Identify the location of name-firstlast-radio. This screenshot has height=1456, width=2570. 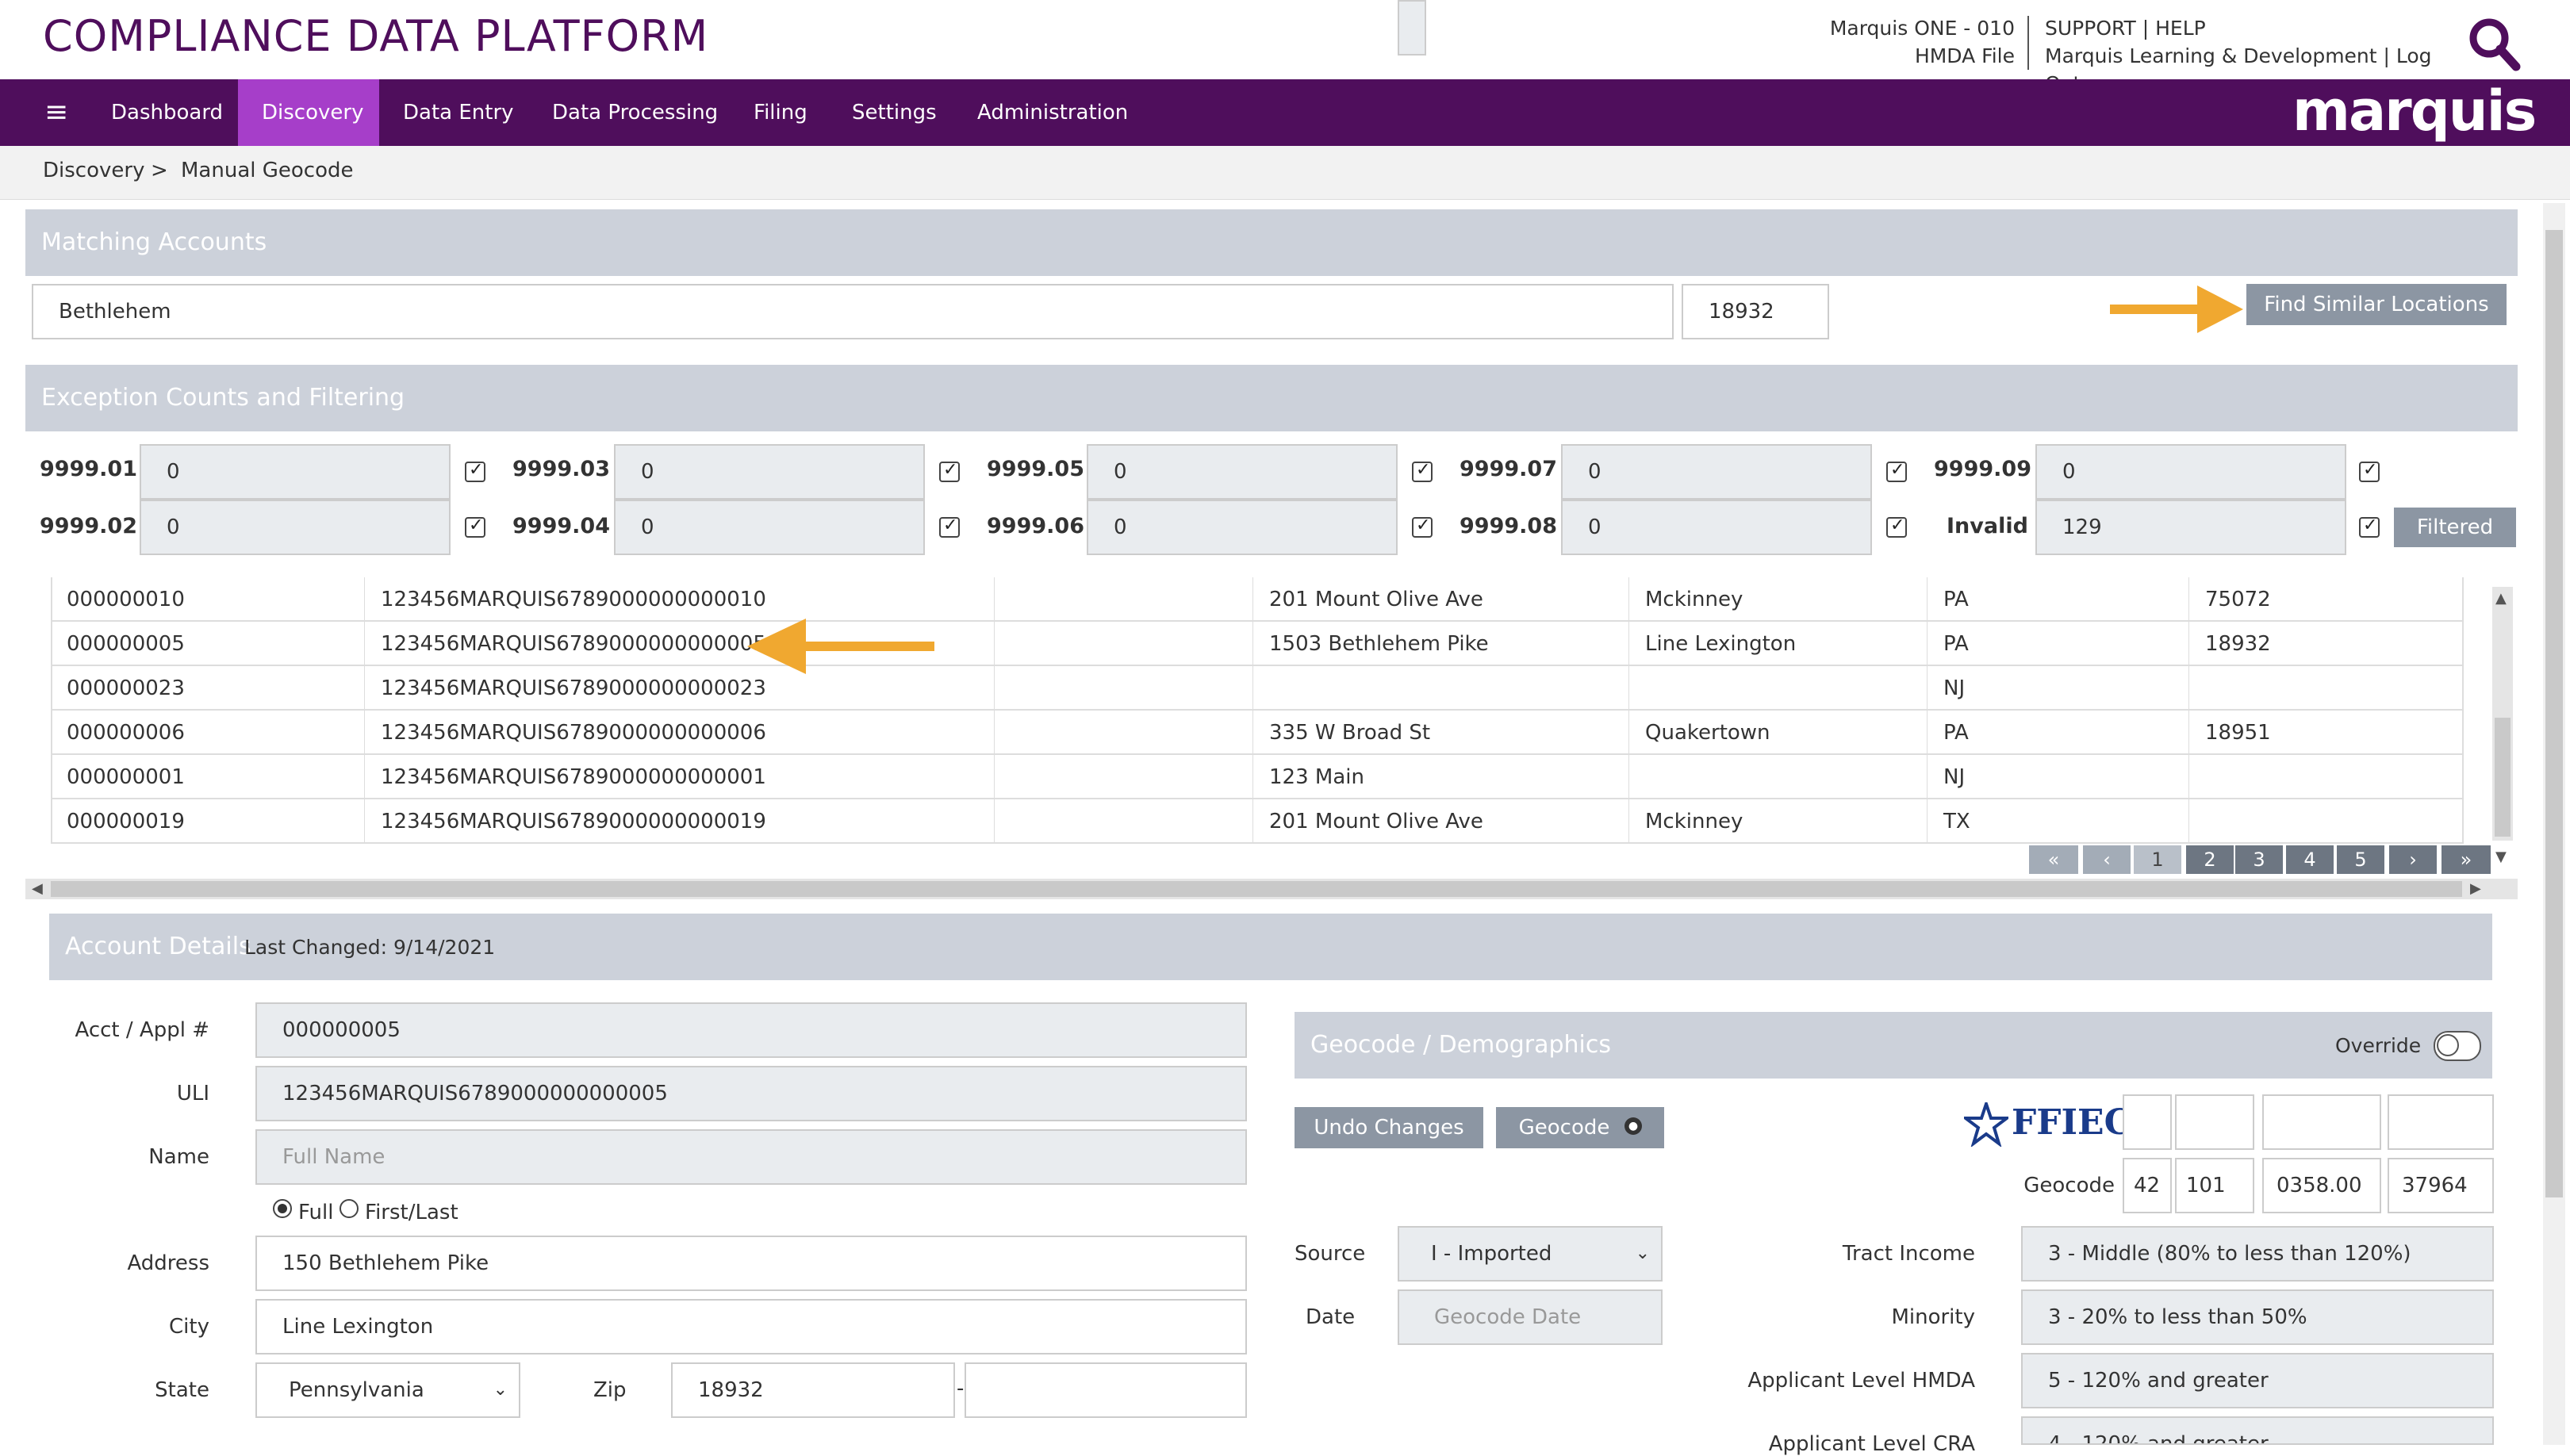
(349, 1208).